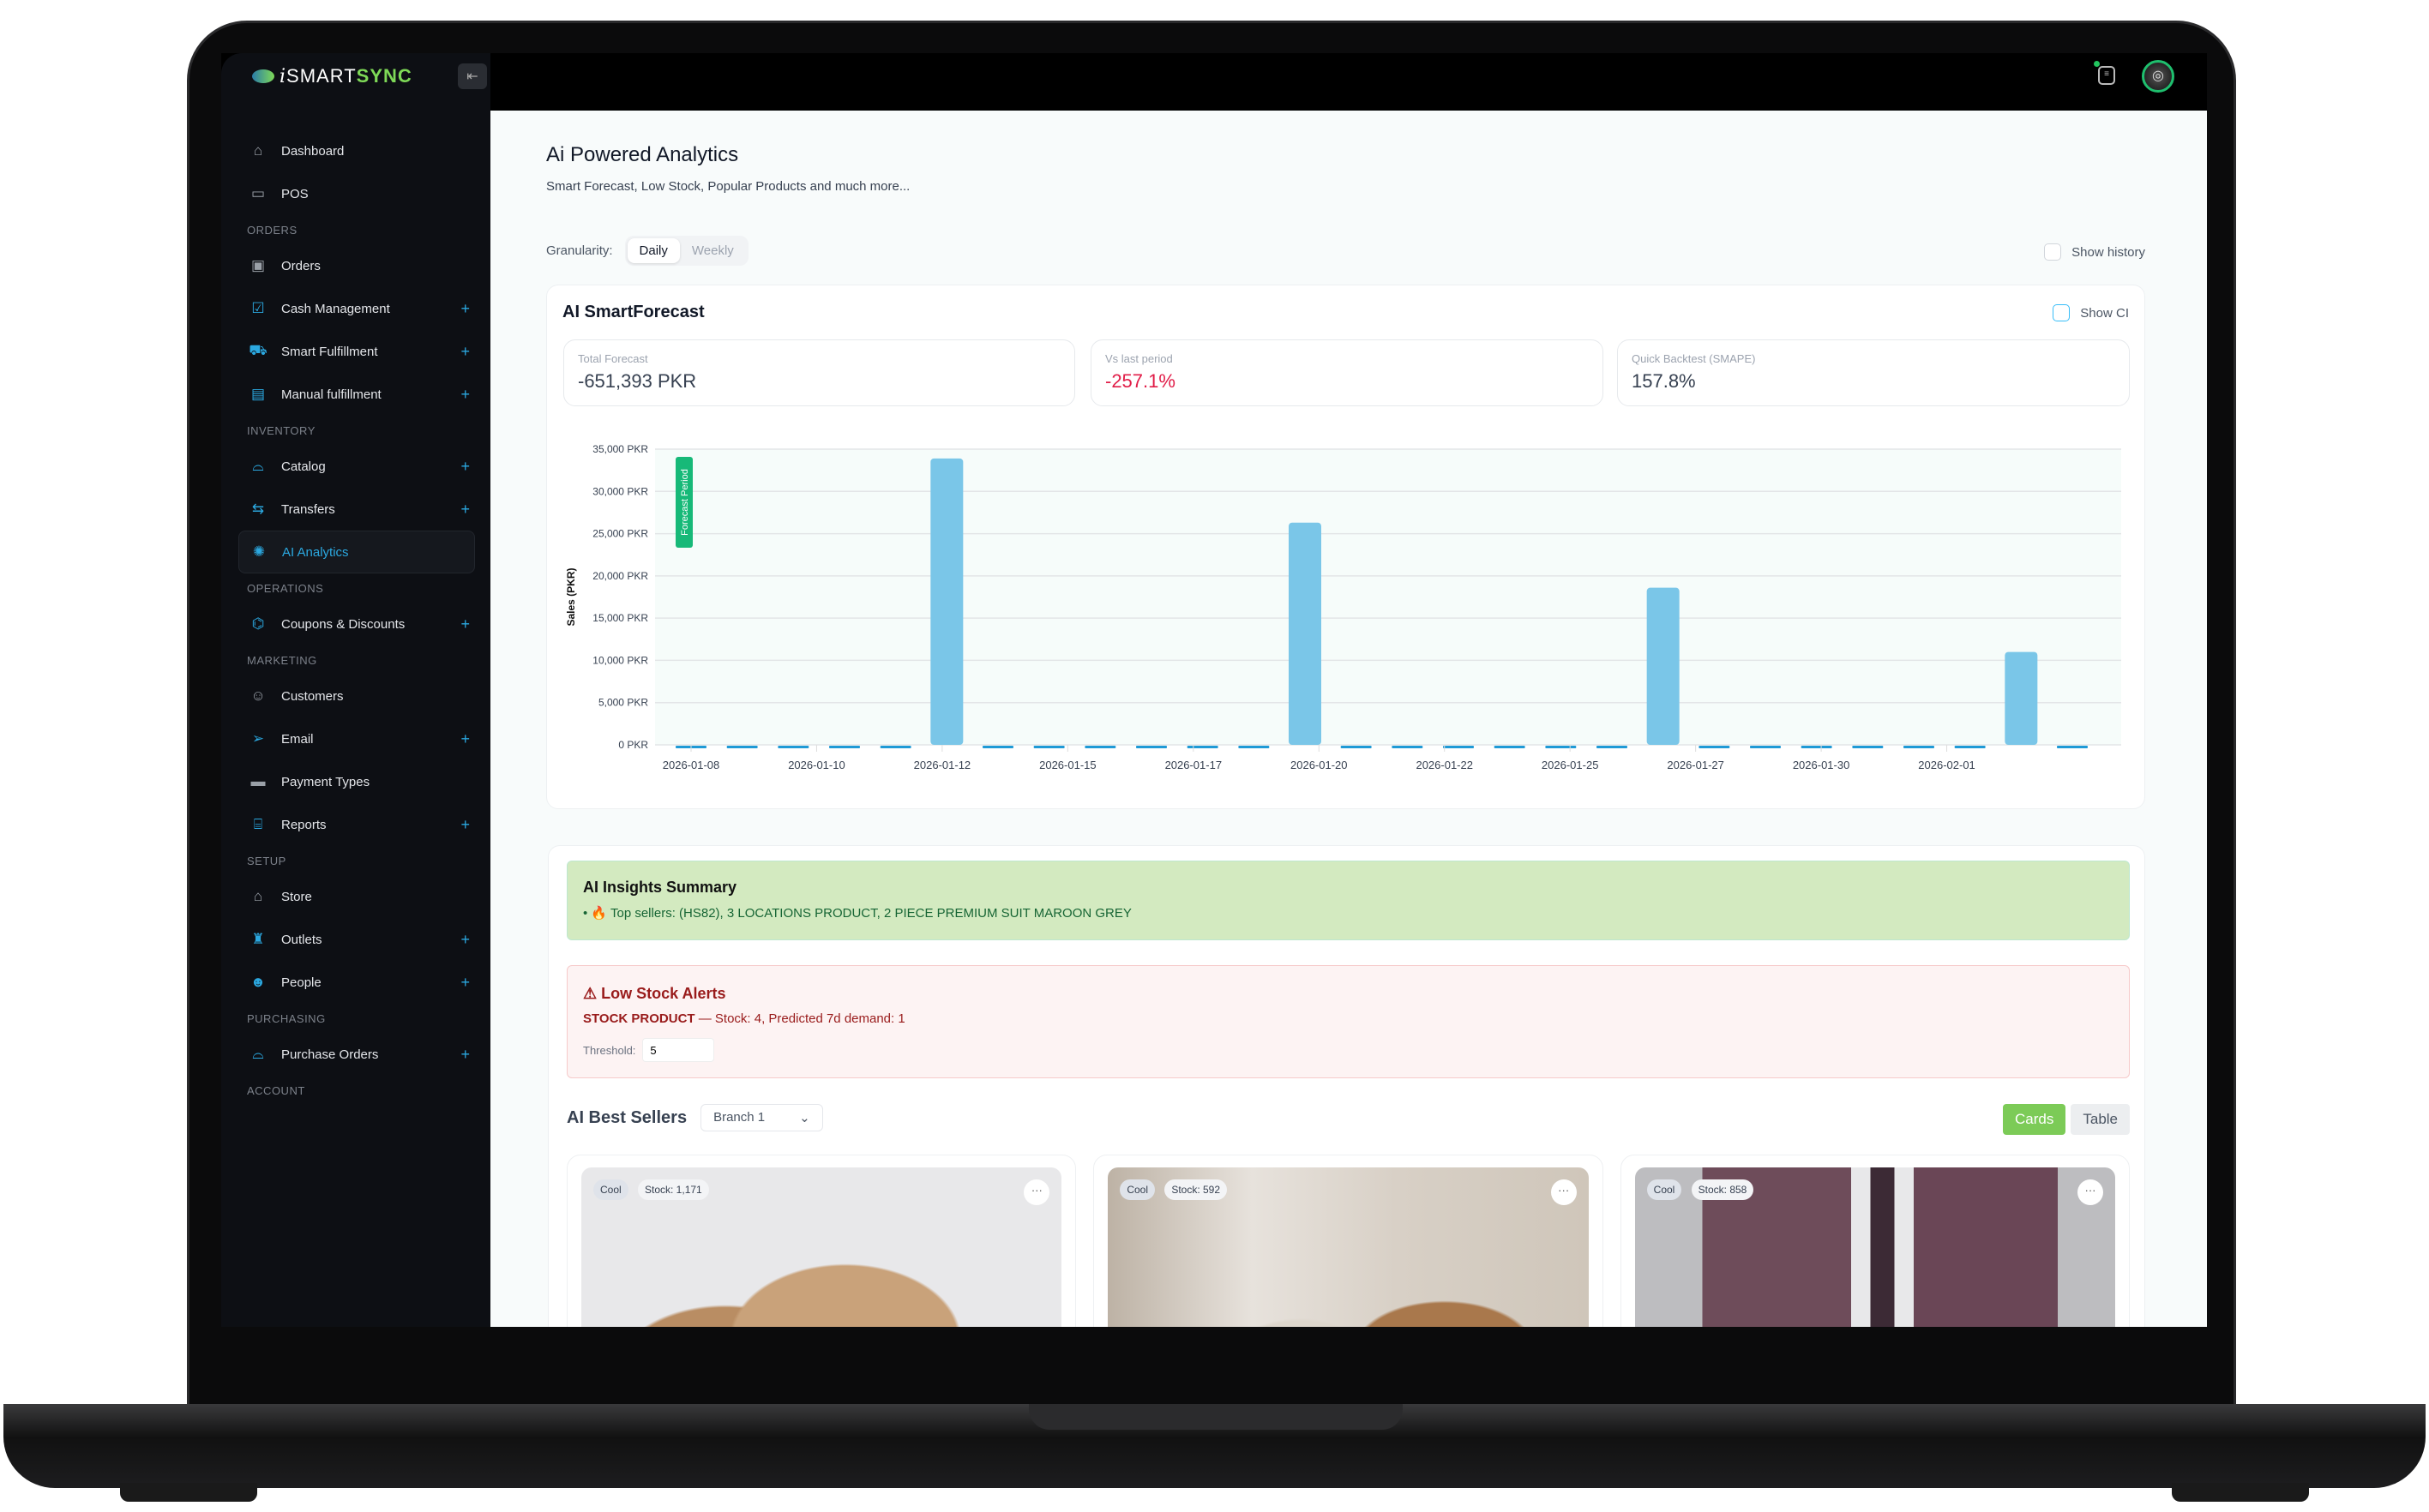 The image size is (2429, 1512). Describe the element at coordinates (282, 660) in the screenshot. I see `sidebar-section-marketing: MARKETING` at that location.